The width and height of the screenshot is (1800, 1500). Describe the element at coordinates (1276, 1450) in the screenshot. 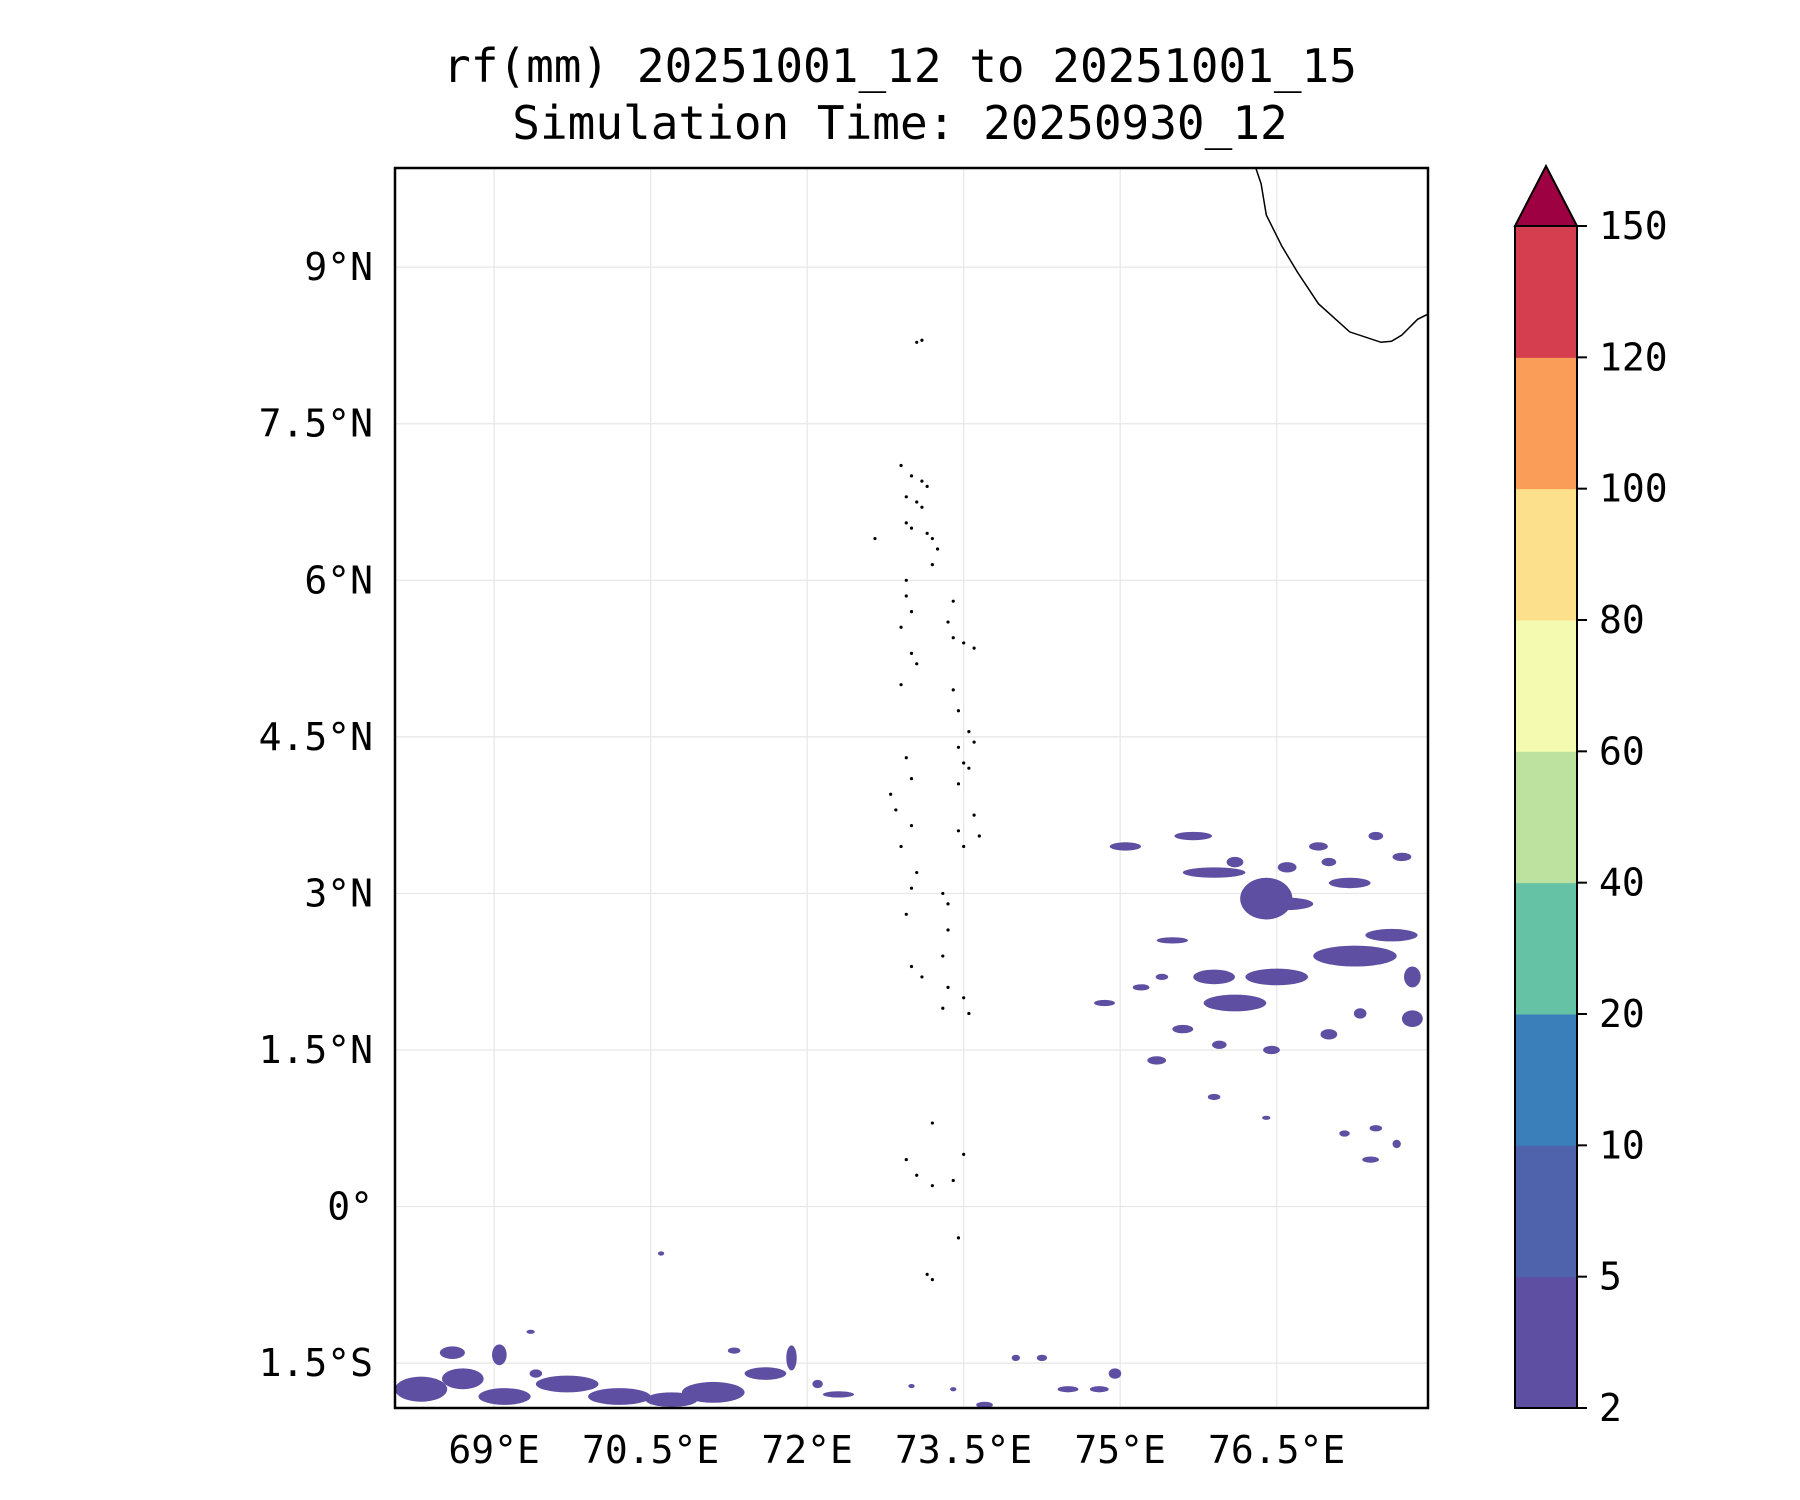

I see `x-tick-label: 76.5°E` at that location.